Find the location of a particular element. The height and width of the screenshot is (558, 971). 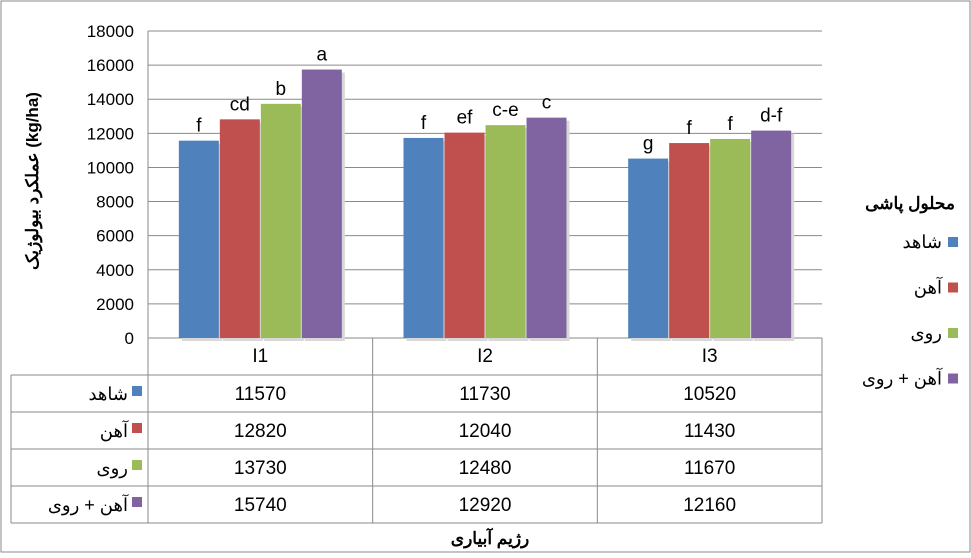

legend-label: روی is located at coordinates (926, 333).